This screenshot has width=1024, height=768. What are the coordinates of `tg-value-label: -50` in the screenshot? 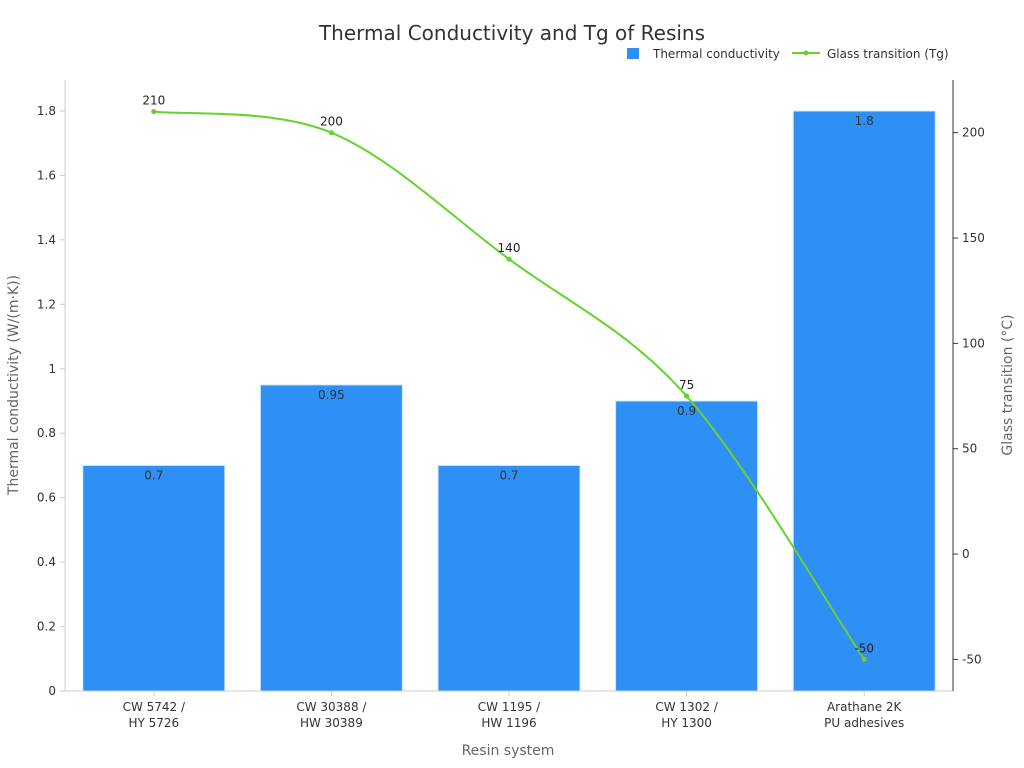 It's located at (864, 648).